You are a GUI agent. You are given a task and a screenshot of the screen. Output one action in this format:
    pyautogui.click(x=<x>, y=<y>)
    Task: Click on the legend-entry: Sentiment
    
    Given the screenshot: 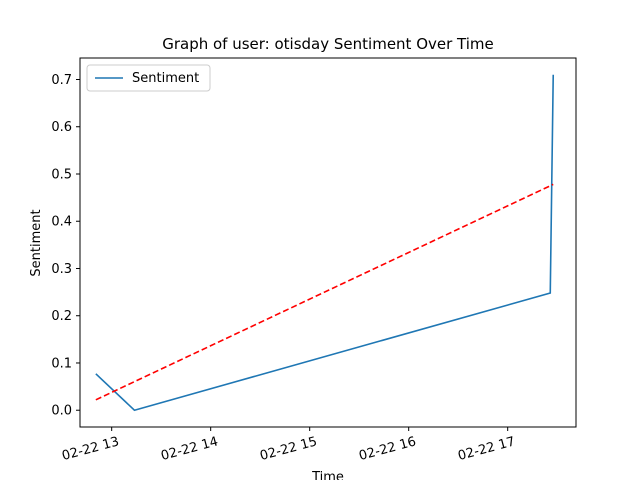 What is the action you would take?
    pyautogui.click(x=165, y=78)
    